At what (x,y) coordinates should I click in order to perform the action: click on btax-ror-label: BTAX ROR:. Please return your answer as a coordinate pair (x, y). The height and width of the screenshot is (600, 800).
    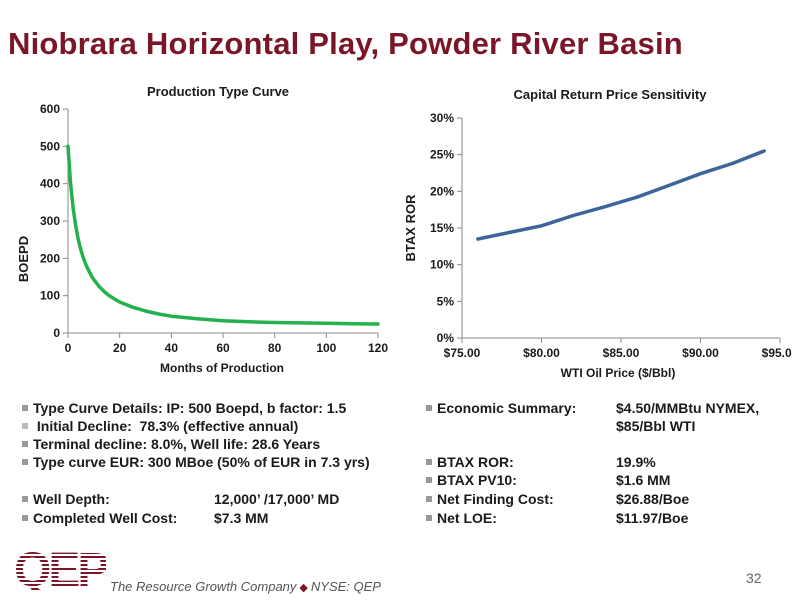
    Looking at the image, I should click on (475, 462).